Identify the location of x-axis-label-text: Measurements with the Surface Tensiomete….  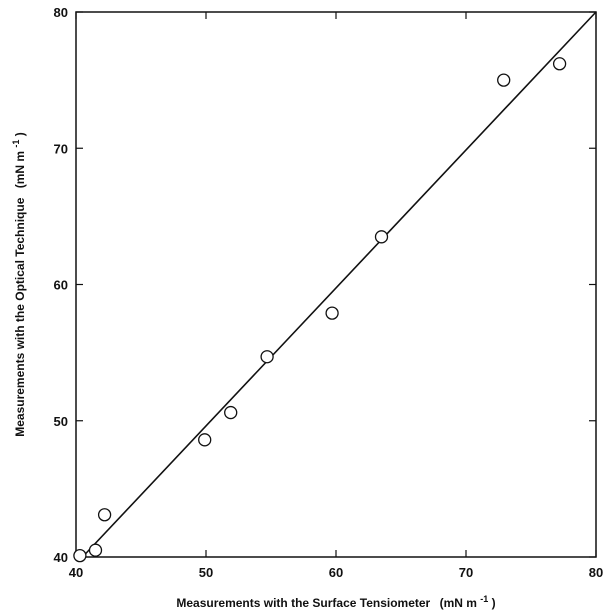
(303, 603).